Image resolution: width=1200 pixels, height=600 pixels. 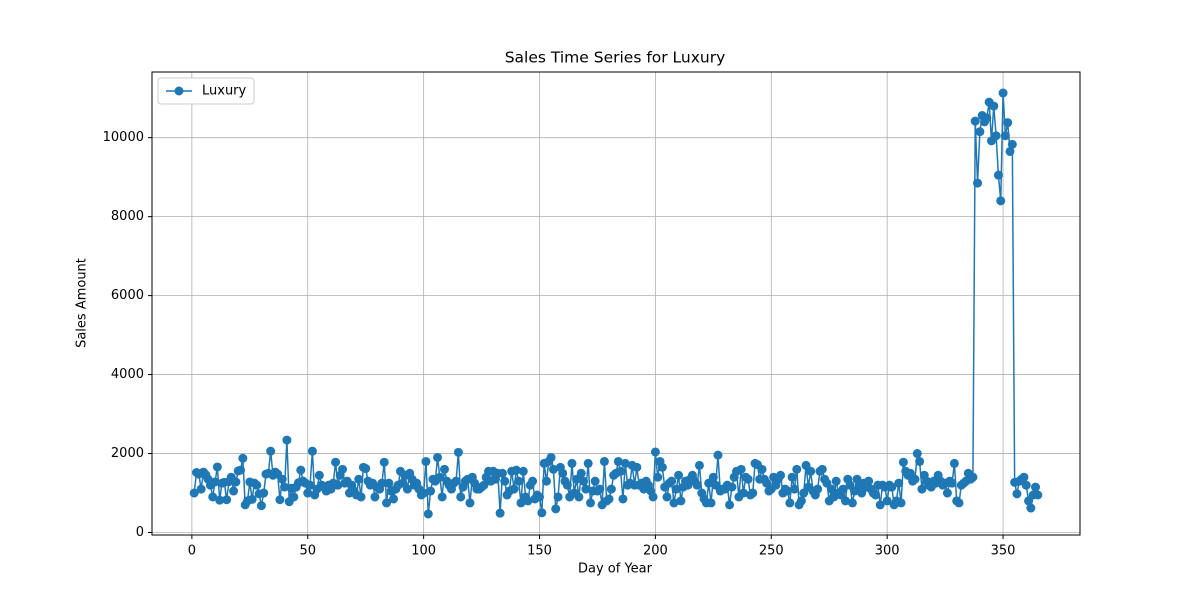 What do you see at coordinates (127, 295) in the screenshot?
I see `y-tick-label: 6000` at bounding box center [127, 295].